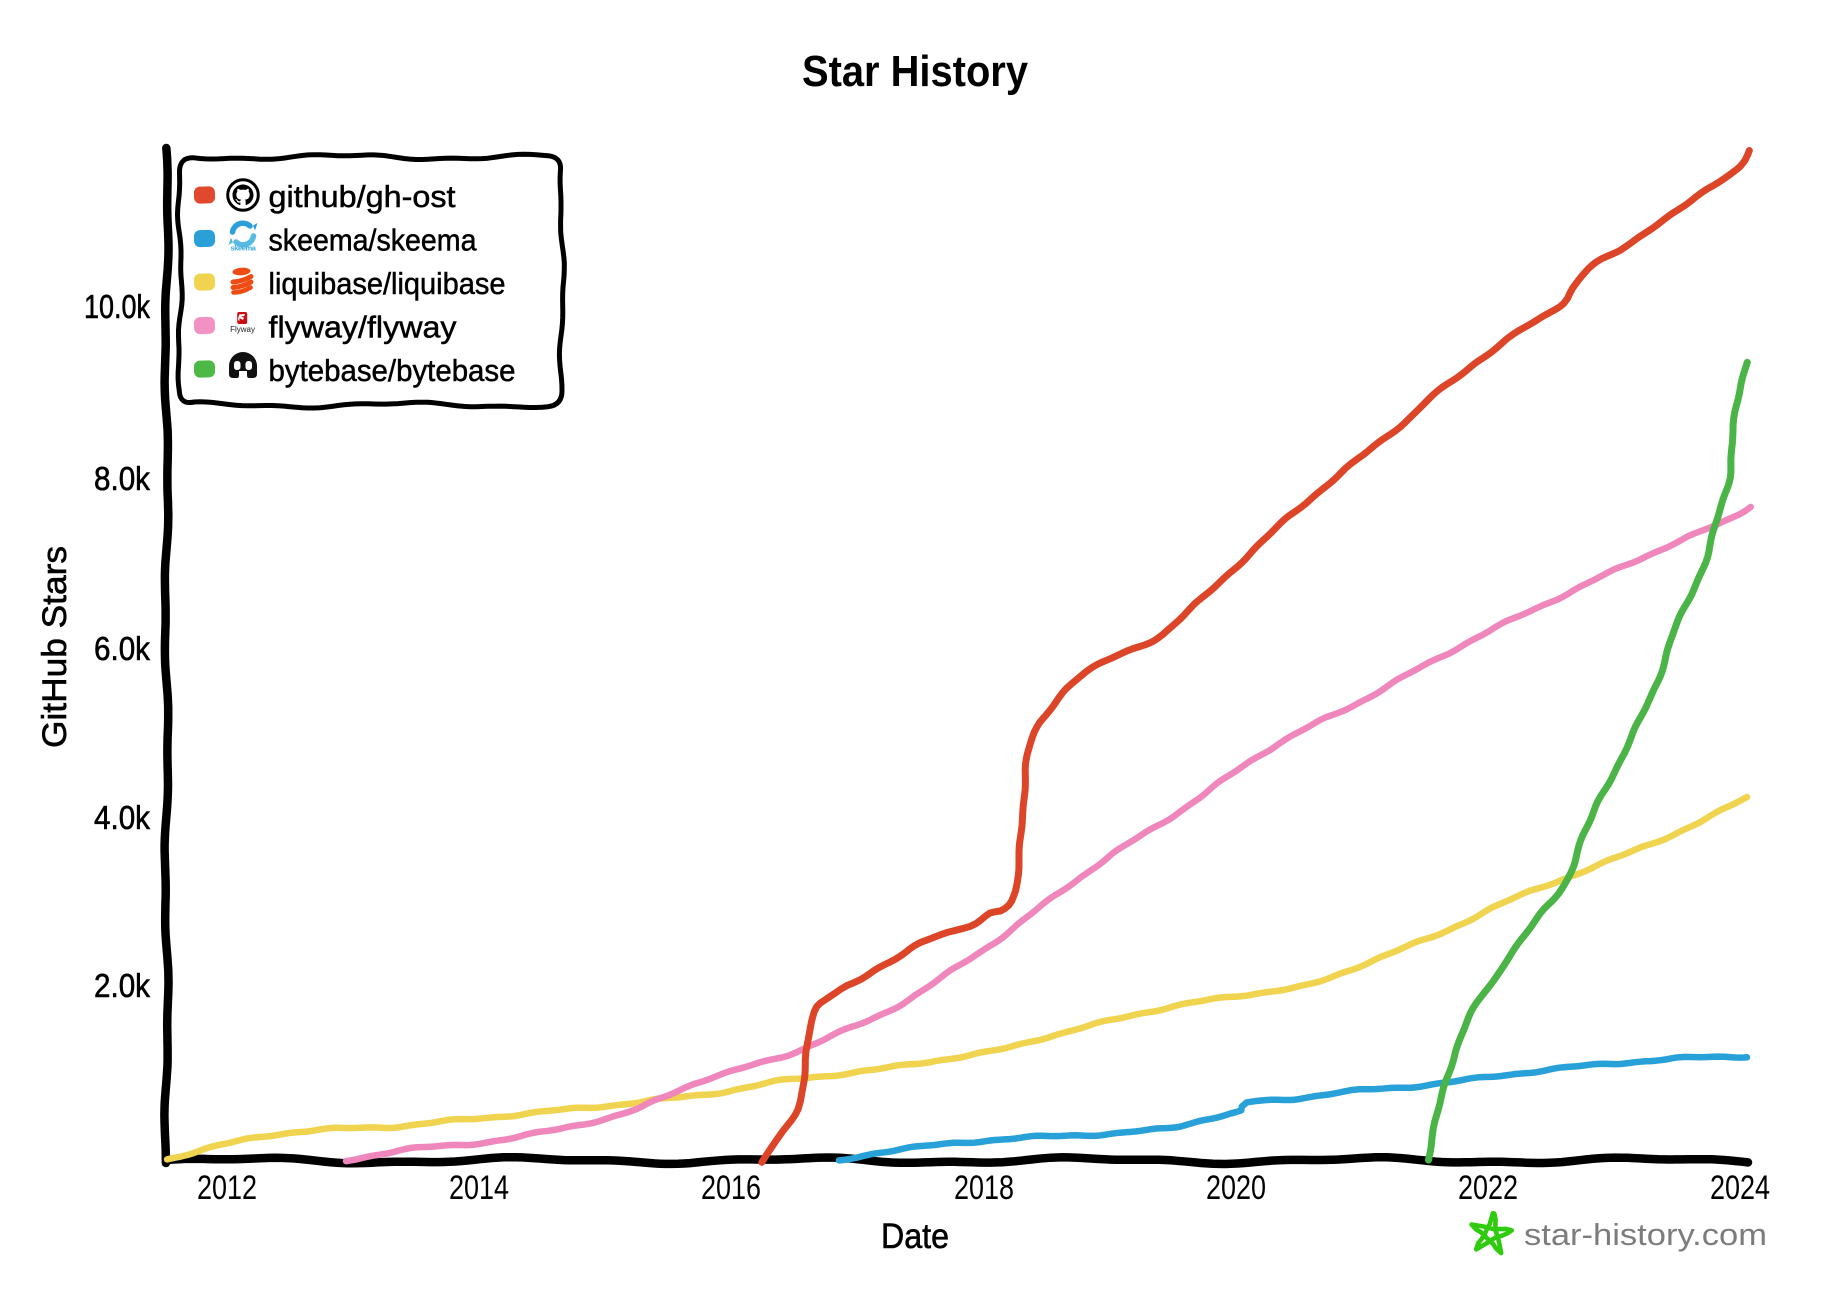  Describe the element at coordinates (242, 329) in the screenshot. I see `svg-text: Flyway` at that location.